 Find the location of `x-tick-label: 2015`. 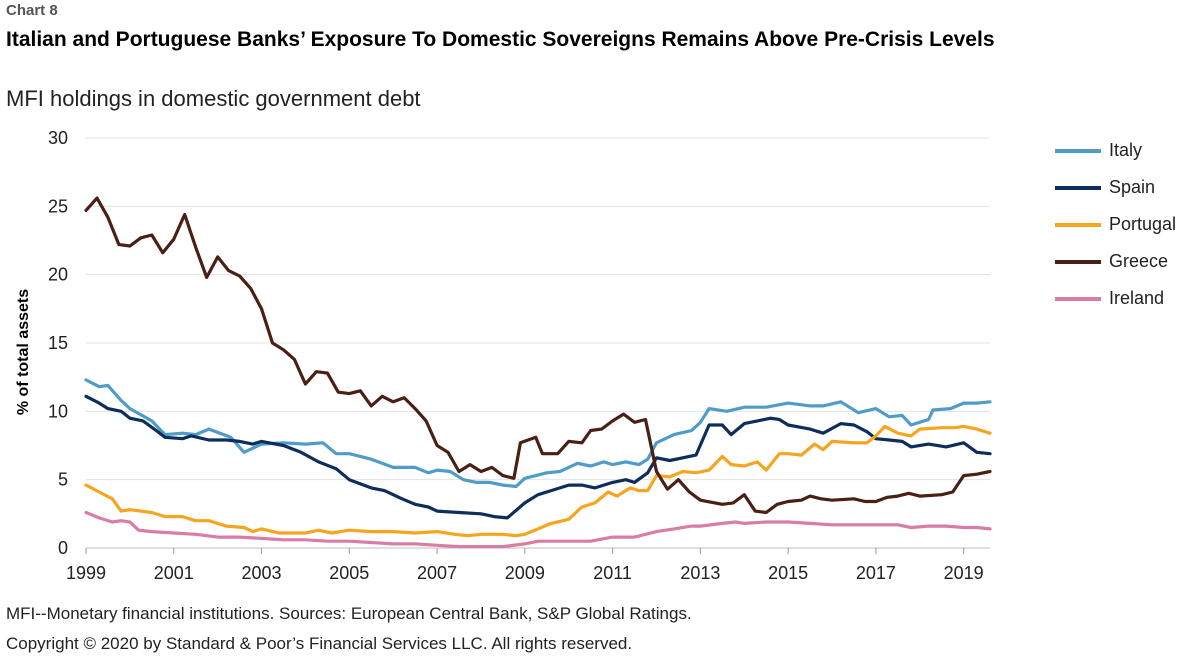

x-tick-label: 2015 is located at coordinates (788, 573).